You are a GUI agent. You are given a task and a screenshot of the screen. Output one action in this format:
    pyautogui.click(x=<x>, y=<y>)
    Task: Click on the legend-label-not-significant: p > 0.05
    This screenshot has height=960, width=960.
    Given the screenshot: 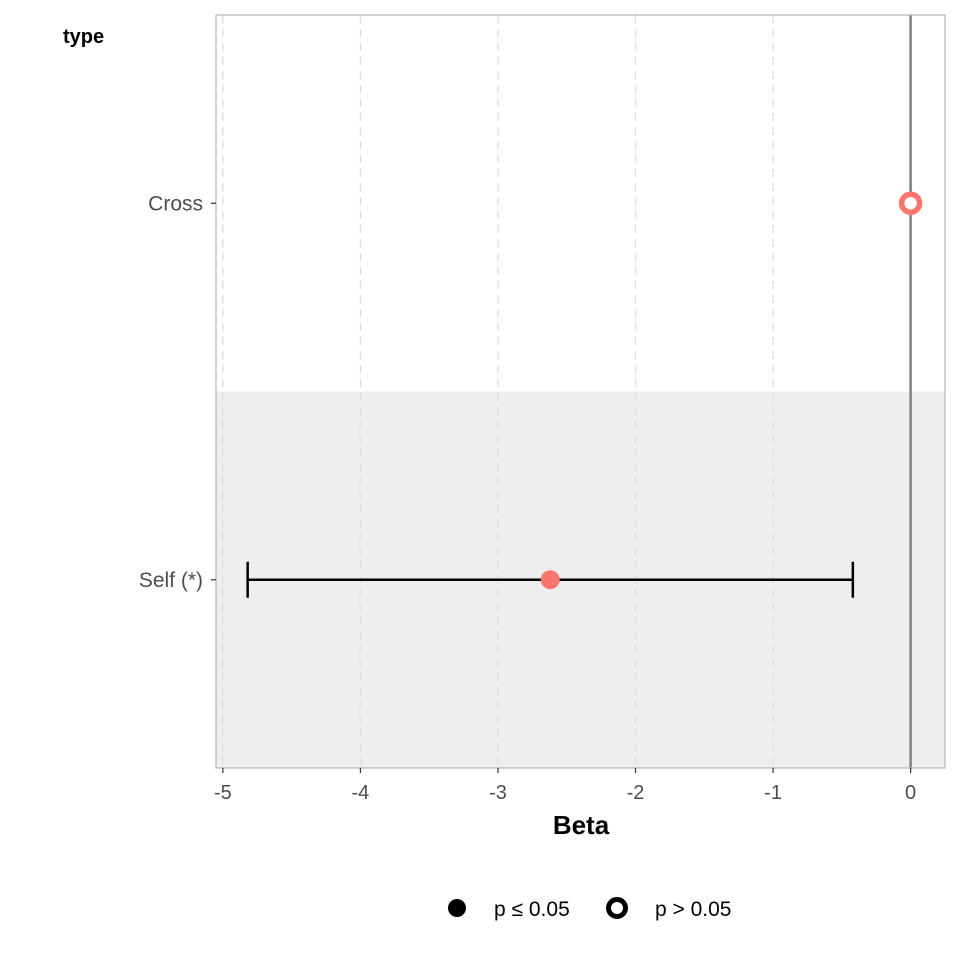 What is the action you would take?
    pyautogui.click(x=693, y=909)
    